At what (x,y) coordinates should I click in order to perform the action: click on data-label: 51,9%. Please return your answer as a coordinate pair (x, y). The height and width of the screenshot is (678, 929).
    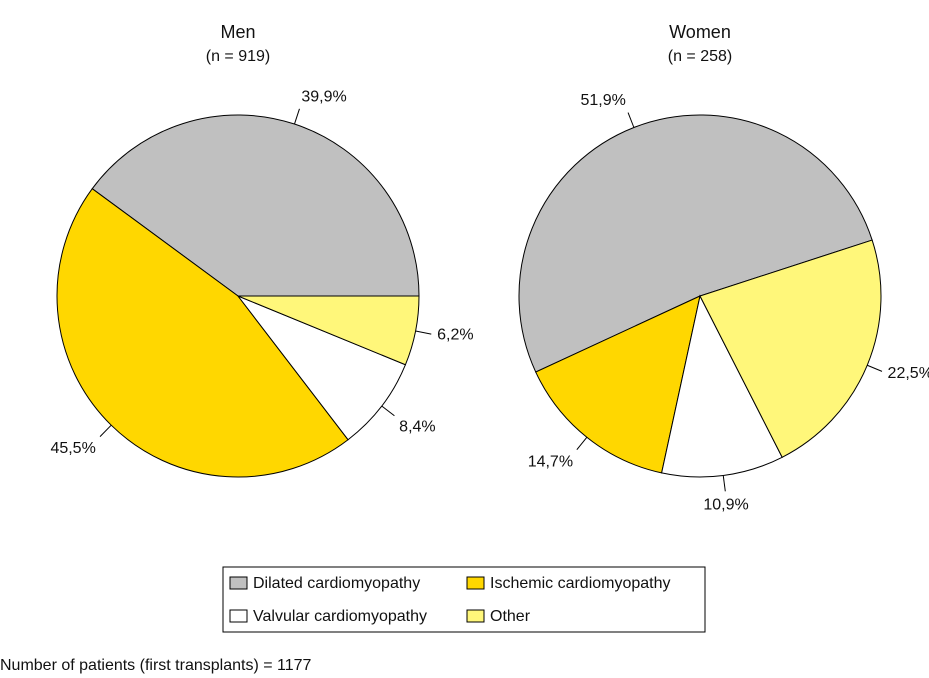
    Looking at the image, I should click on (602, 100).